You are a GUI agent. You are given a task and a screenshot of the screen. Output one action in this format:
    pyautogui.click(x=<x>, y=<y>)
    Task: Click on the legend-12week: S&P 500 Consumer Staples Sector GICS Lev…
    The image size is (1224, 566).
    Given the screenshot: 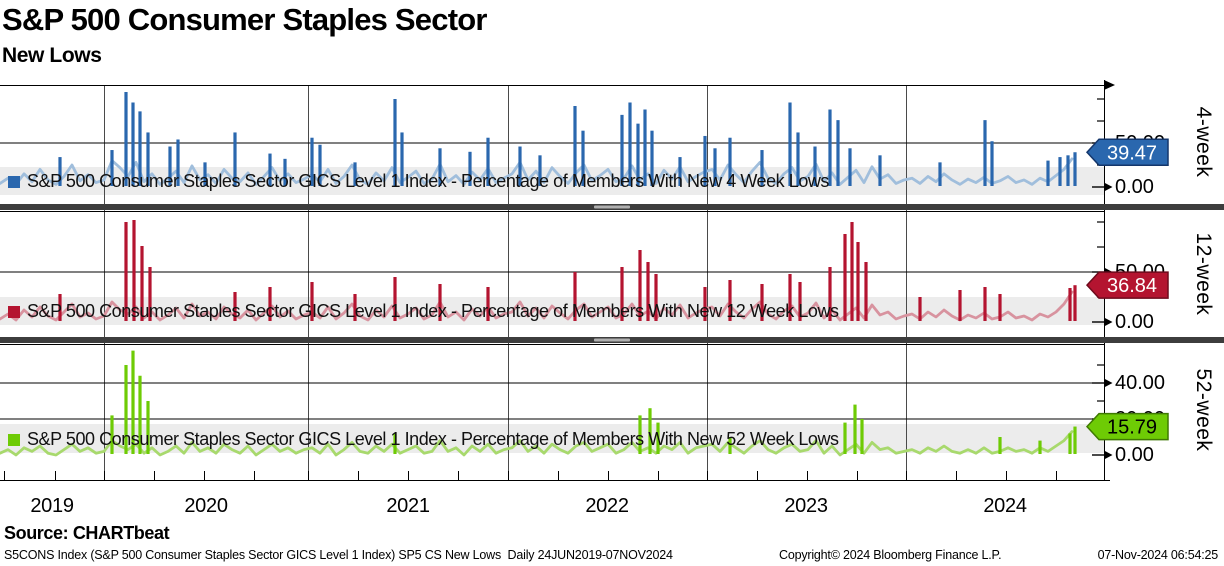 What is the action you would take?
    pyautogui.click(x=423, y=311)
    